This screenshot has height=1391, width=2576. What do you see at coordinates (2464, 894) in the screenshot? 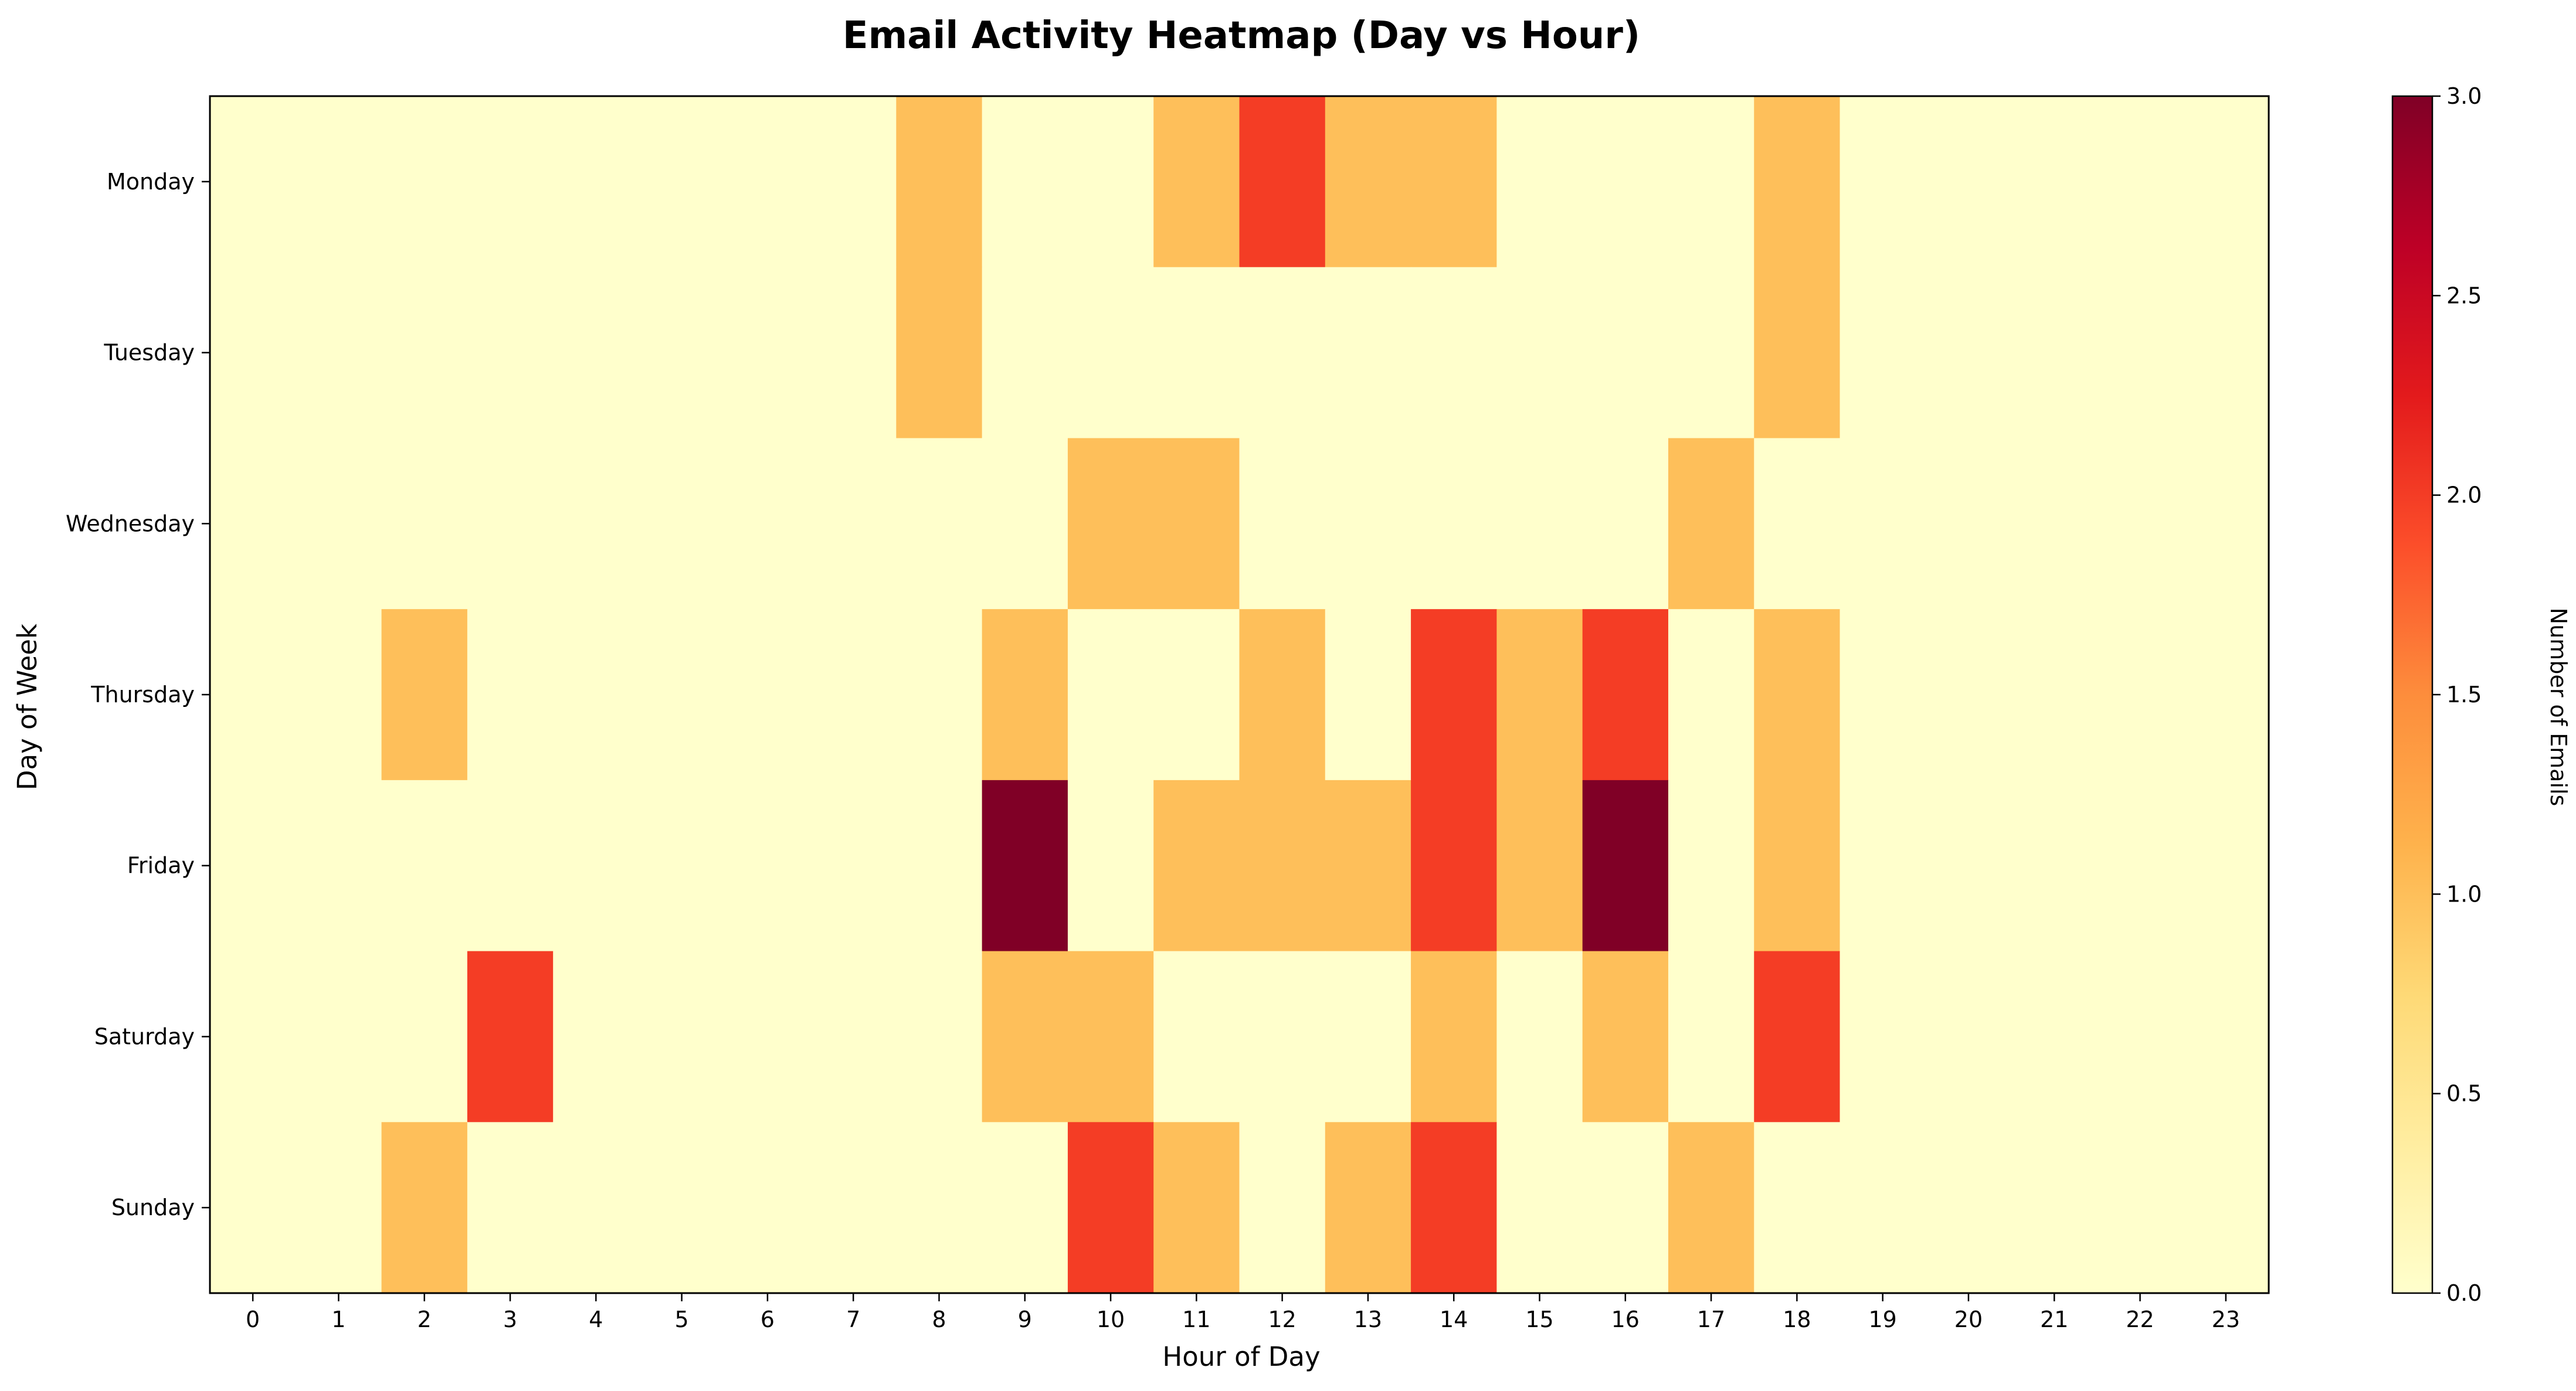
I see `colorbar-tick-label: 1.0` at bounding box center [2464, 894].